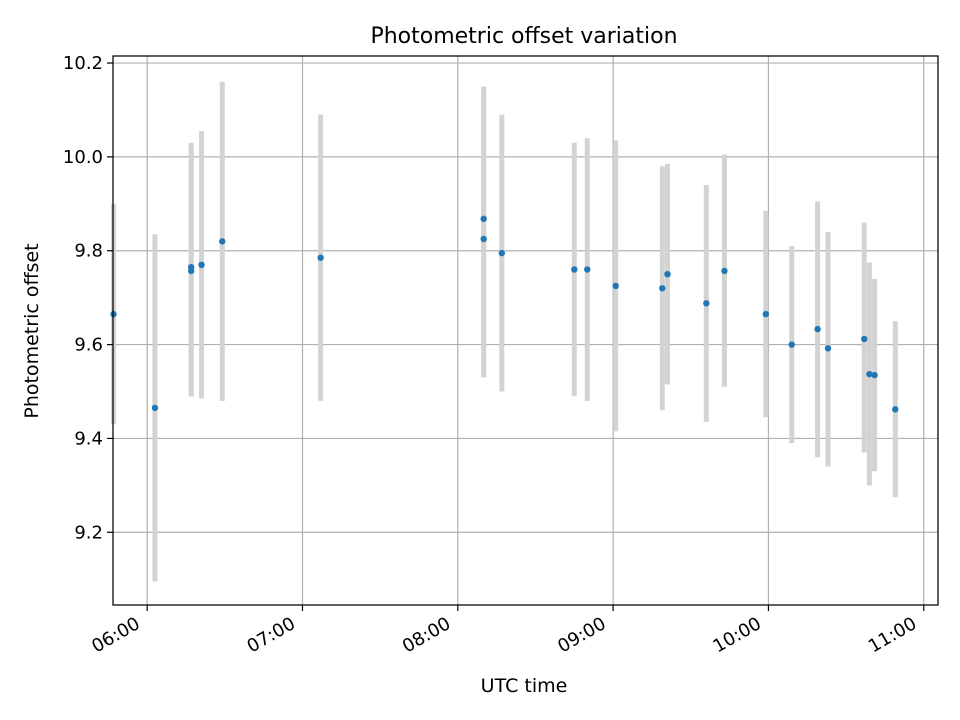 This screenshot has width=960, height=720. Describe the element at coordinates (88, 345) in the screenshot. I see `y-tick-label: 9.6` at that location.